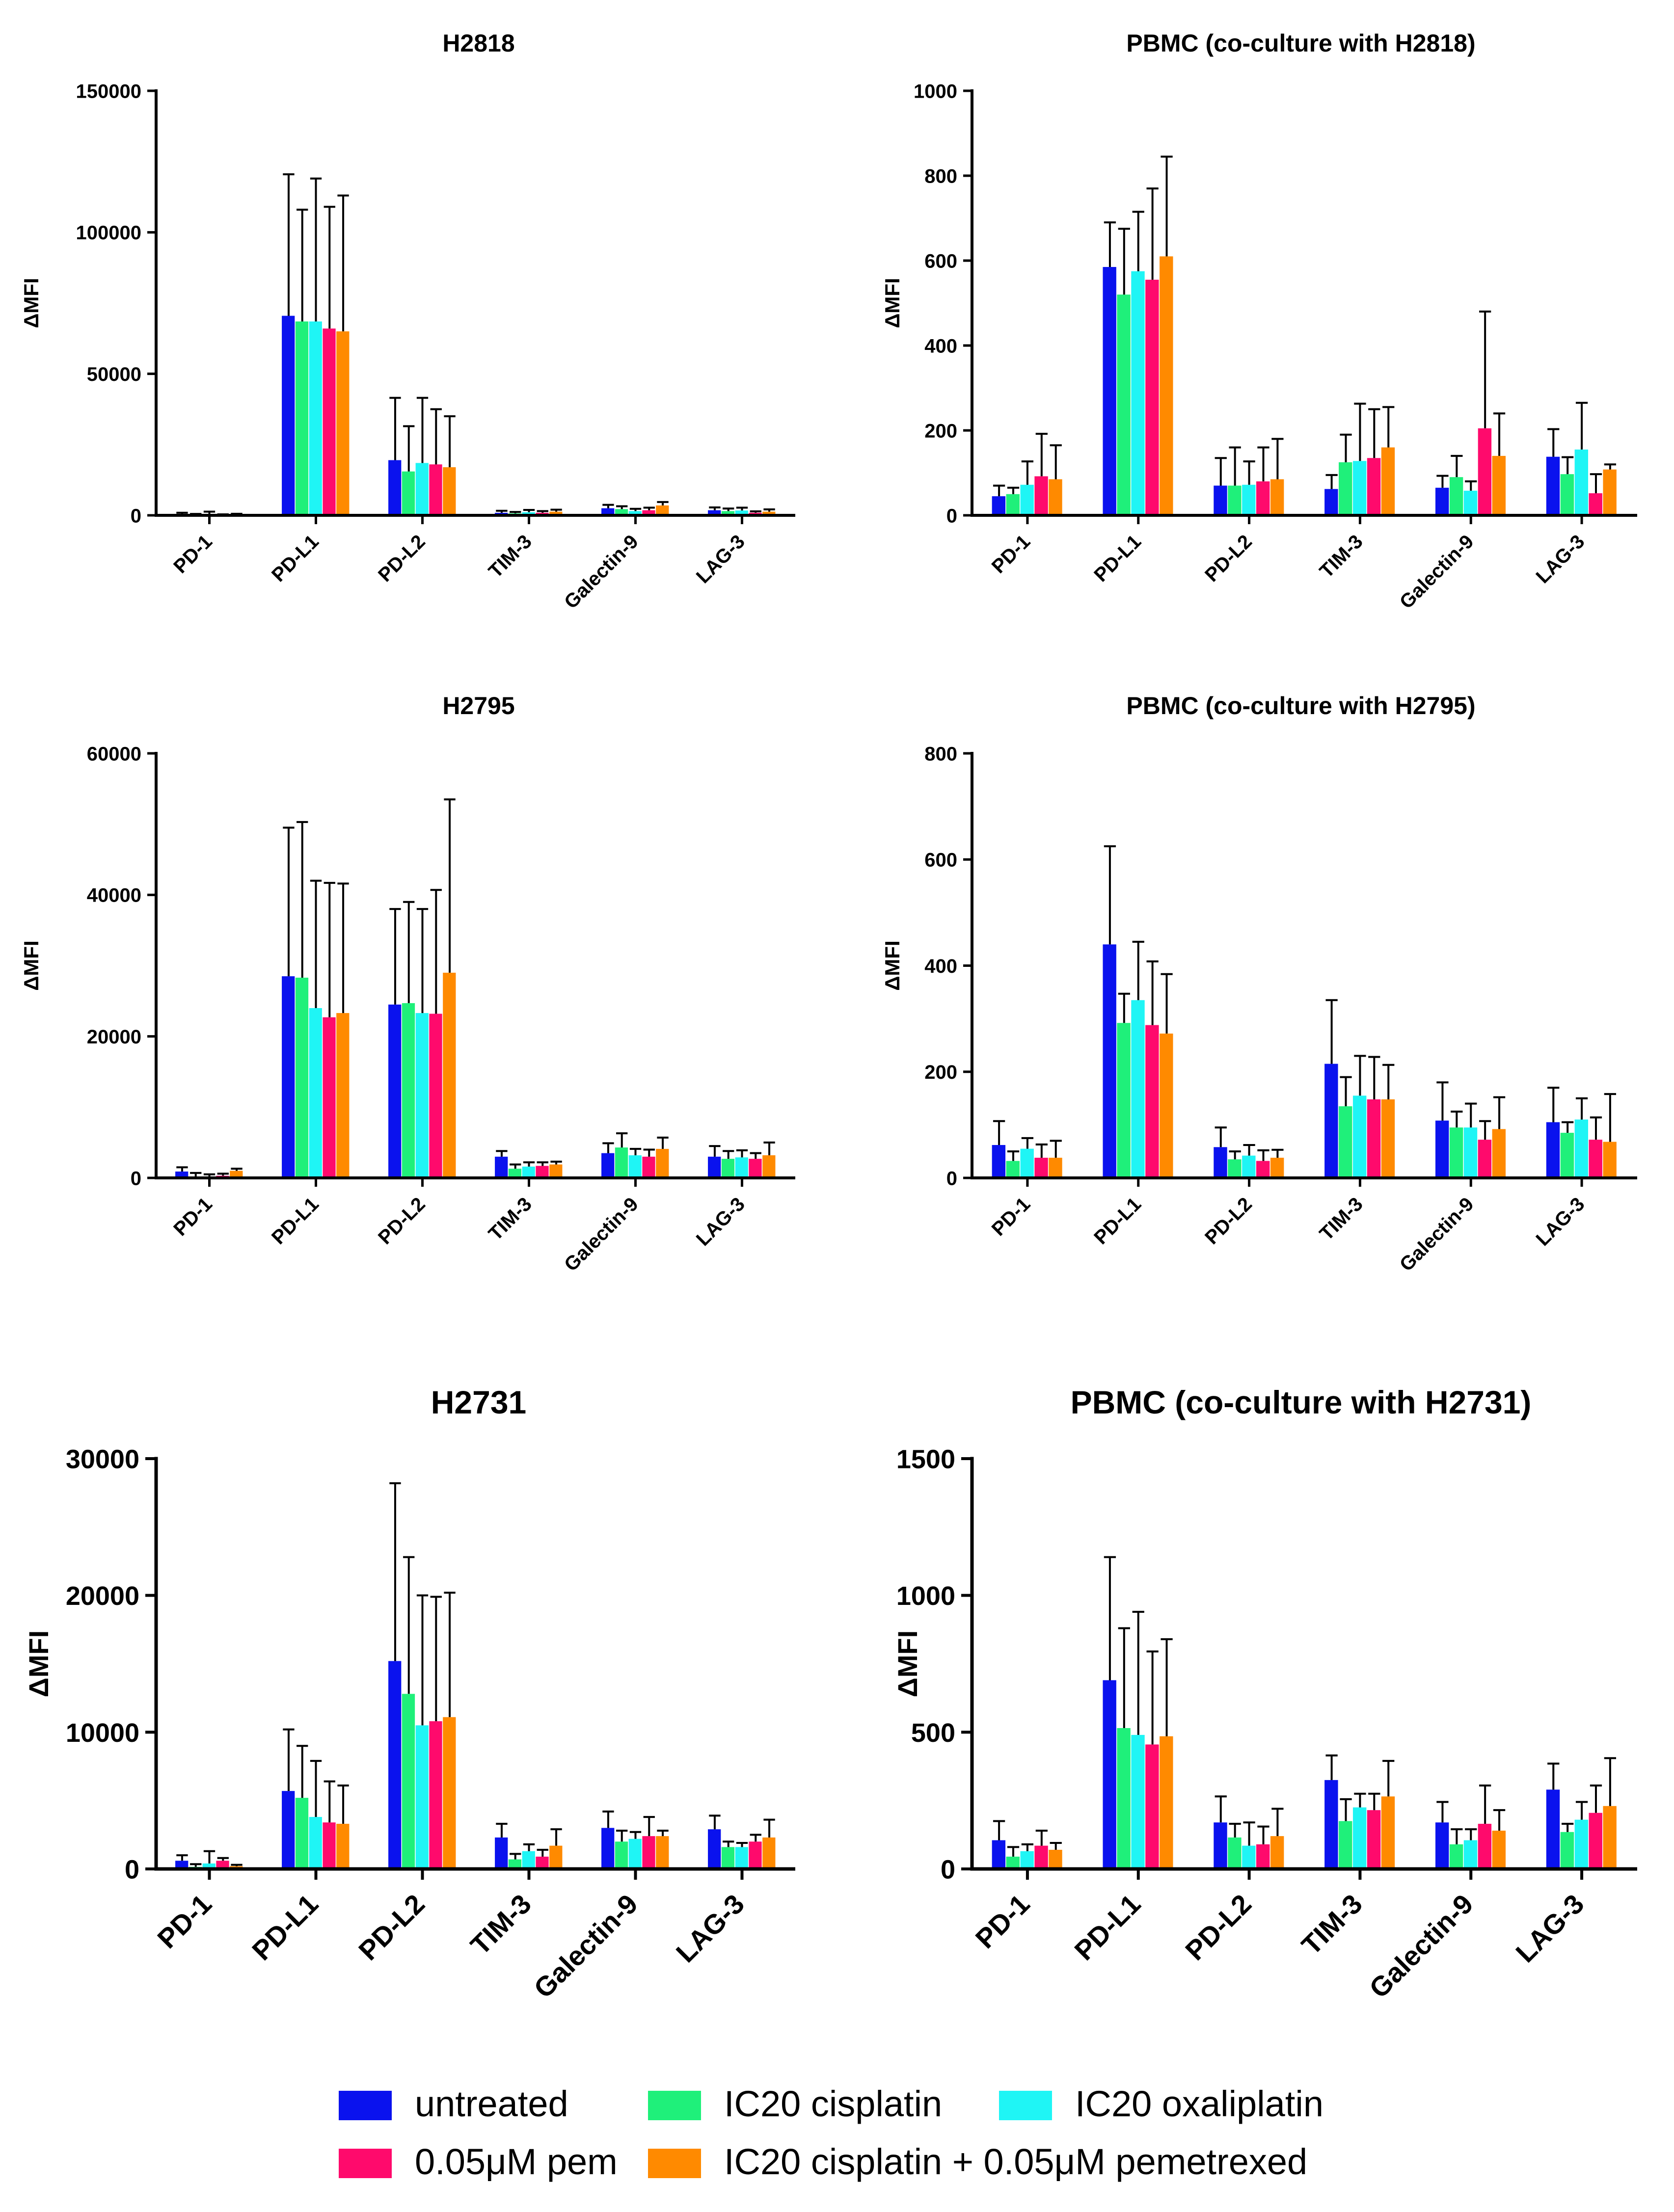  What do you see at coordinates (1249, 1857) in the screenshot?
I see `bar-pd-l2-ic20-oxaliplatin` at bounding box center [1249, 1857].